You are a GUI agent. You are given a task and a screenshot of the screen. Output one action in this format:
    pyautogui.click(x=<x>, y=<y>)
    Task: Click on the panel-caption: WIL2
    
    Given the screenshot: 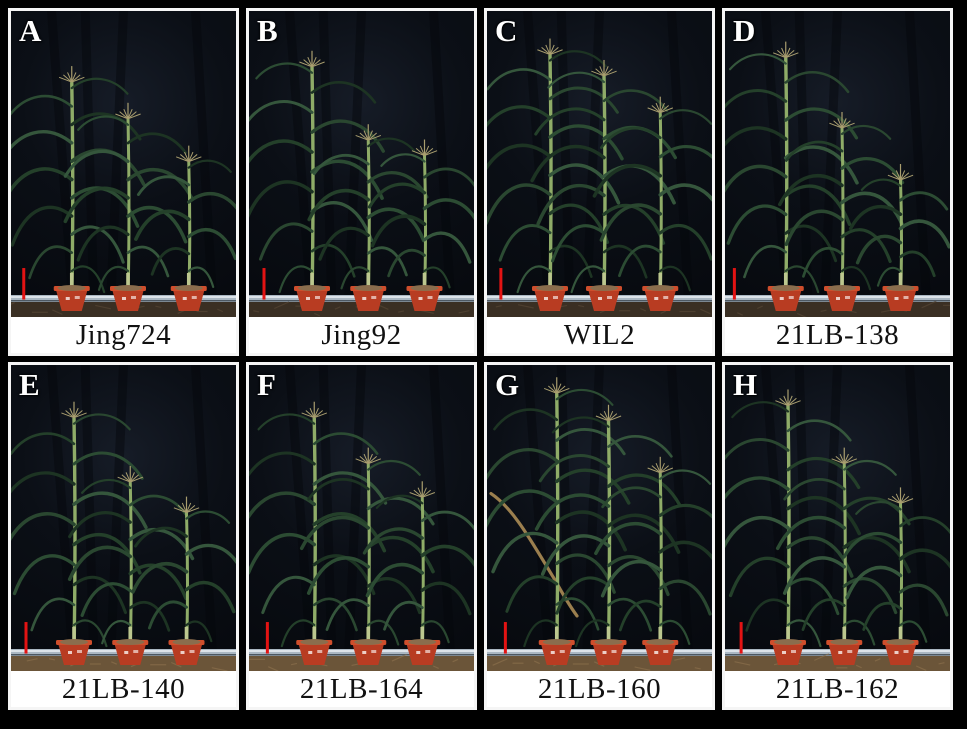 What is the action you would take?
    pyautogui.click(x=599, y=335)
    